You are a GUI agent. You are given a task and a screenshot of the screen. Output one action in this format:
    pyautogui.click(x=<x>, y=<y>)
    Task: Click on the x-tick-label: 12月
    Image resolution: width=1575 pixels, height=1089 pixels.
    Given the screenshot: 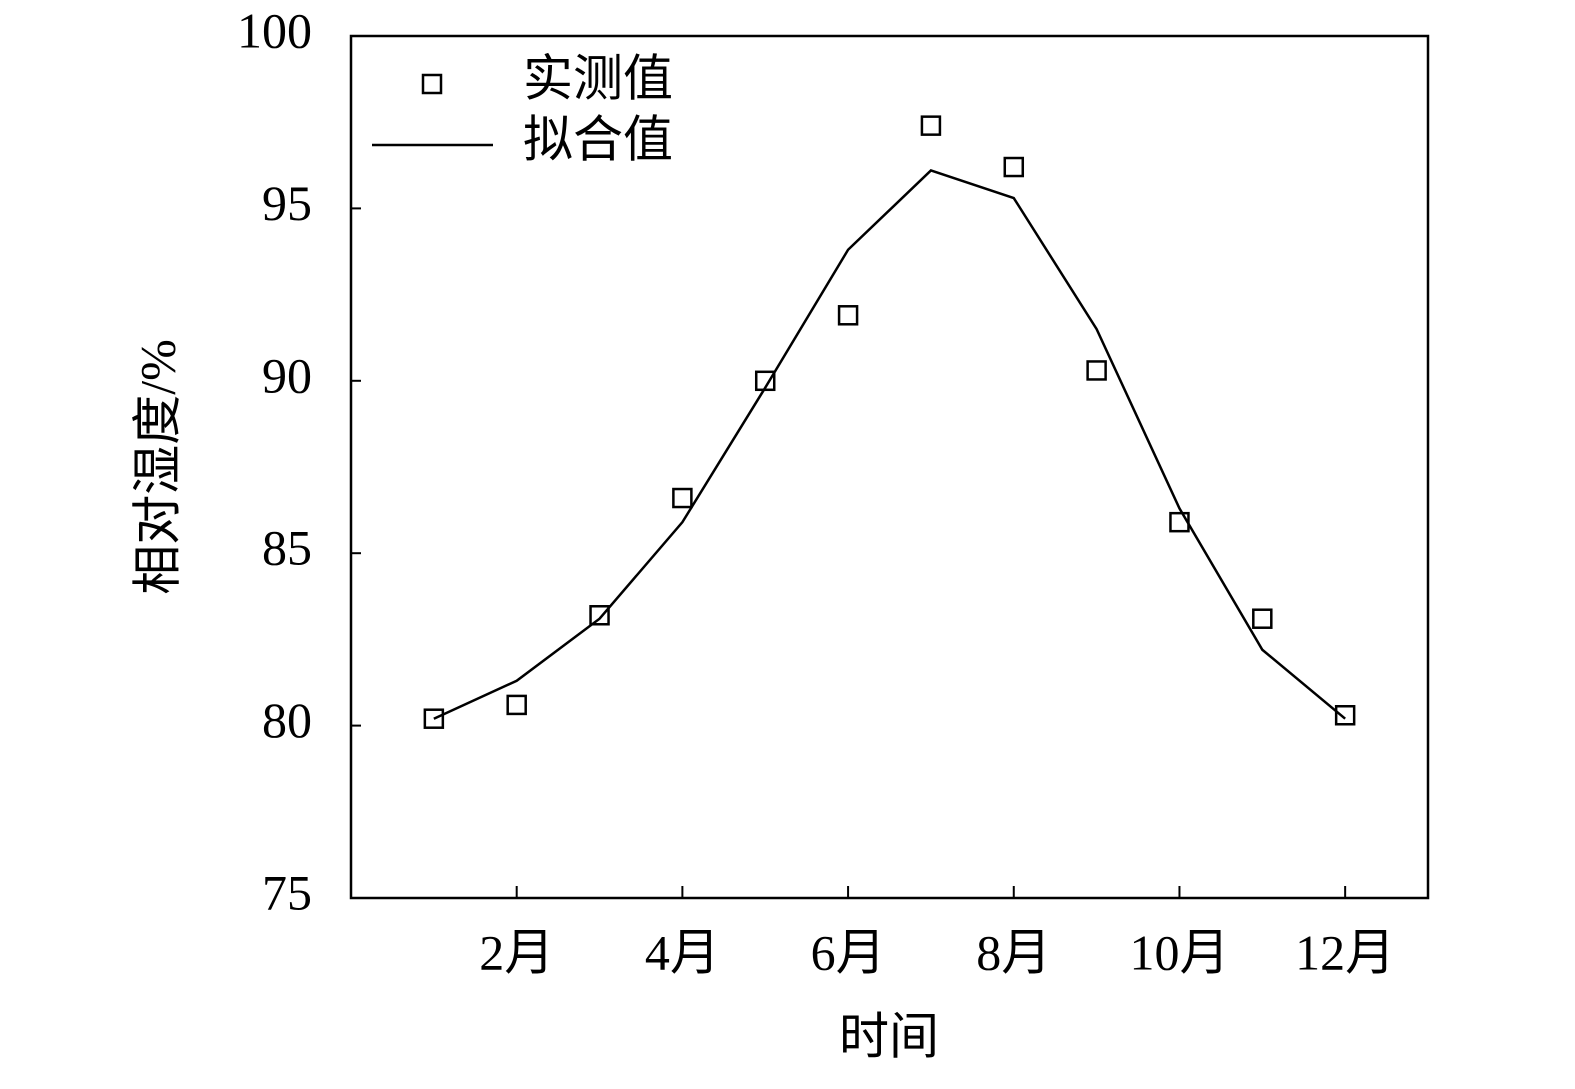 What is the action you would take?
    pyautogui.click(x=1345, y=952)
    